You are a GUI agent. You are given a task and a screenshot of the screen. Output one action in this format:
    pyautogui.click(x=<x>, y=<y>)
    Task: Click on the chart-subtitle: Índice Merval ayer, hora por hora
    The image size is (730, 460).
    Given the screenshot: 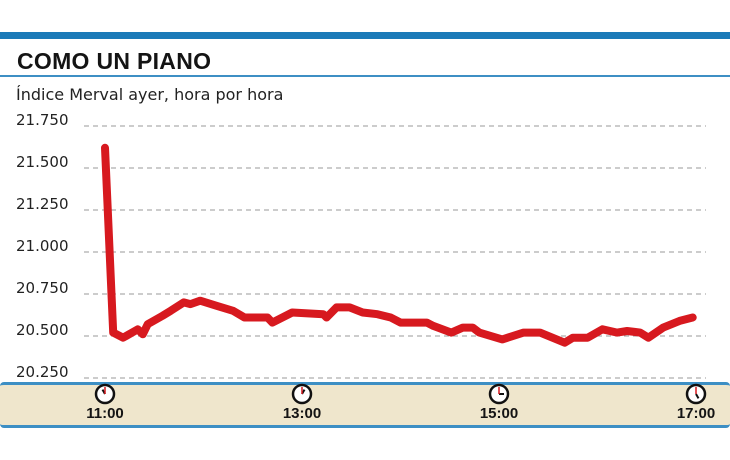 What is the action you would take?
    pyautogui.click(x=150, y=94)
    